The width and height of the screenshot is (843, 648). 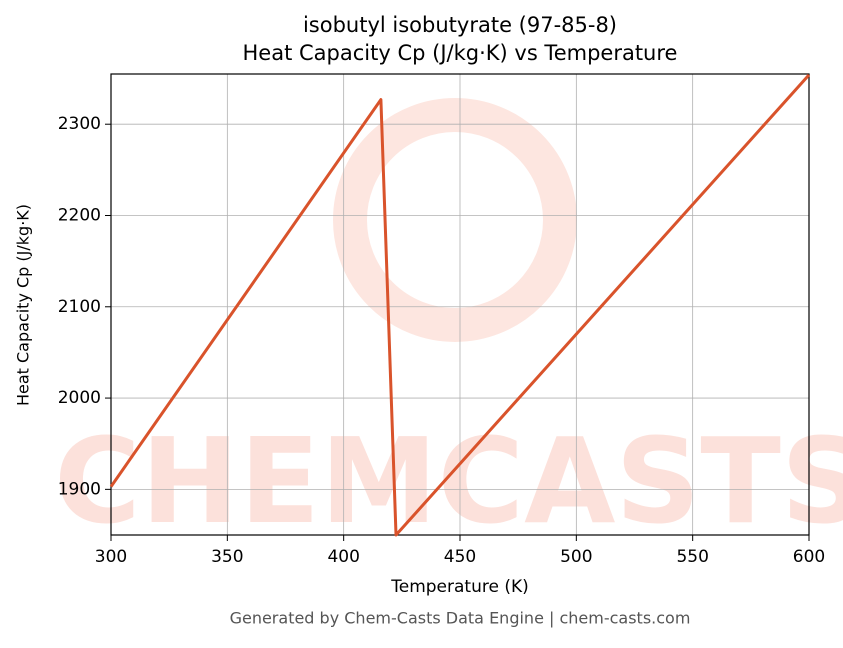 I want to click on y-tick-label: 2000, so click(x=79, y=398).